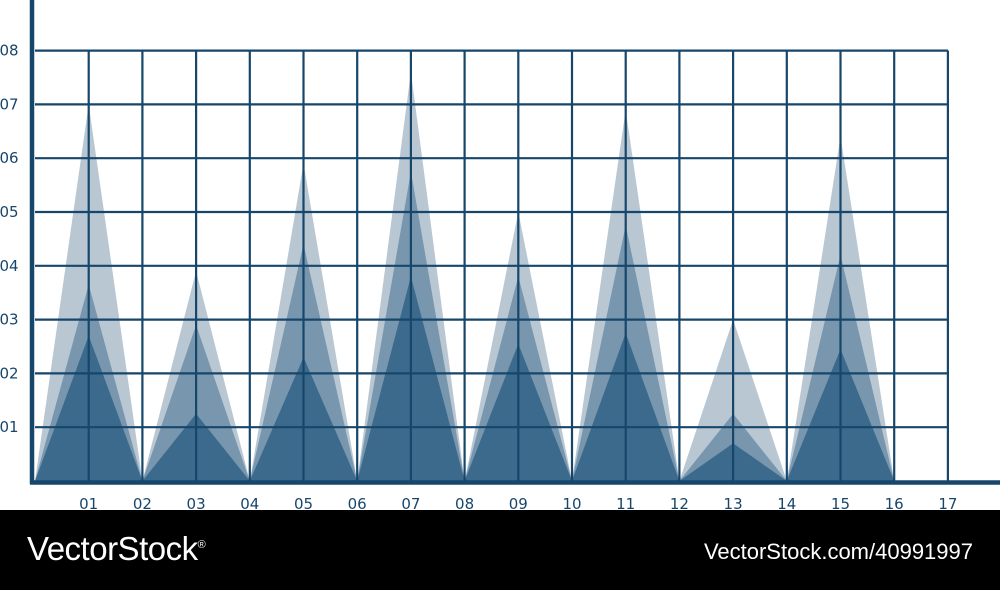 The width and height of the screenshot is (1000, 590). Describe the element at coordinates (303, 502) in the screenshot. I see `x-tick-label-05: 05` at that location.